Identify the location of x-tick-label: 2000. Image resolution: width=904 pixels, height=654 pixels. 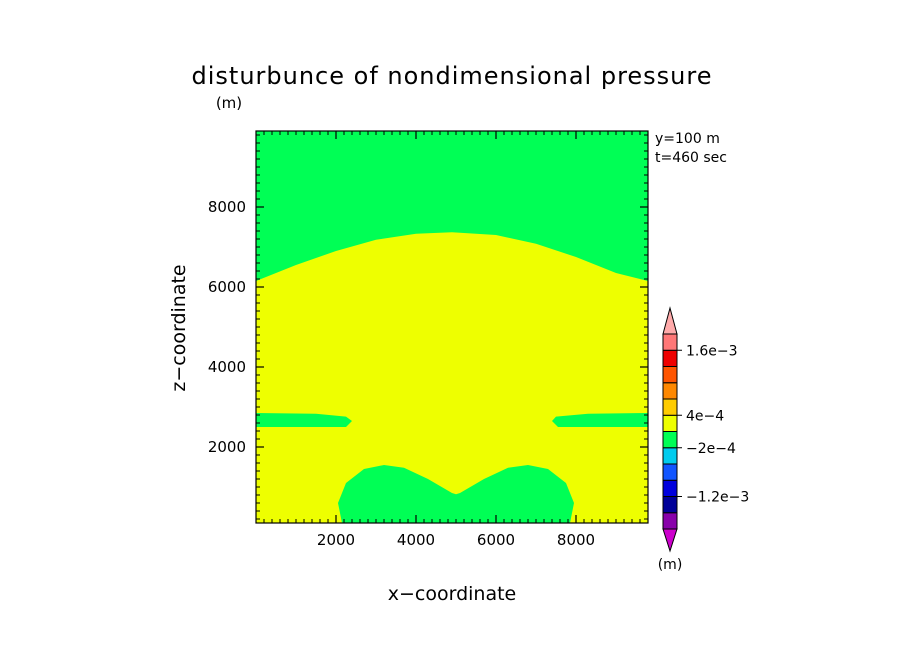
(336, 540).